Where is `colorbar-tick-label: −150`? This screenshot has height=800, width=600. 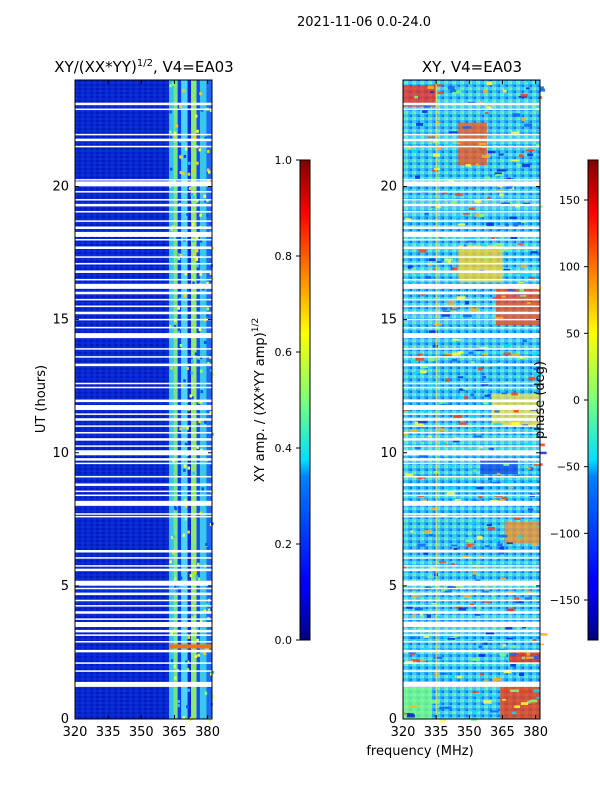 colorbar-tick-label: −150 is located at coordinates (565, 600).